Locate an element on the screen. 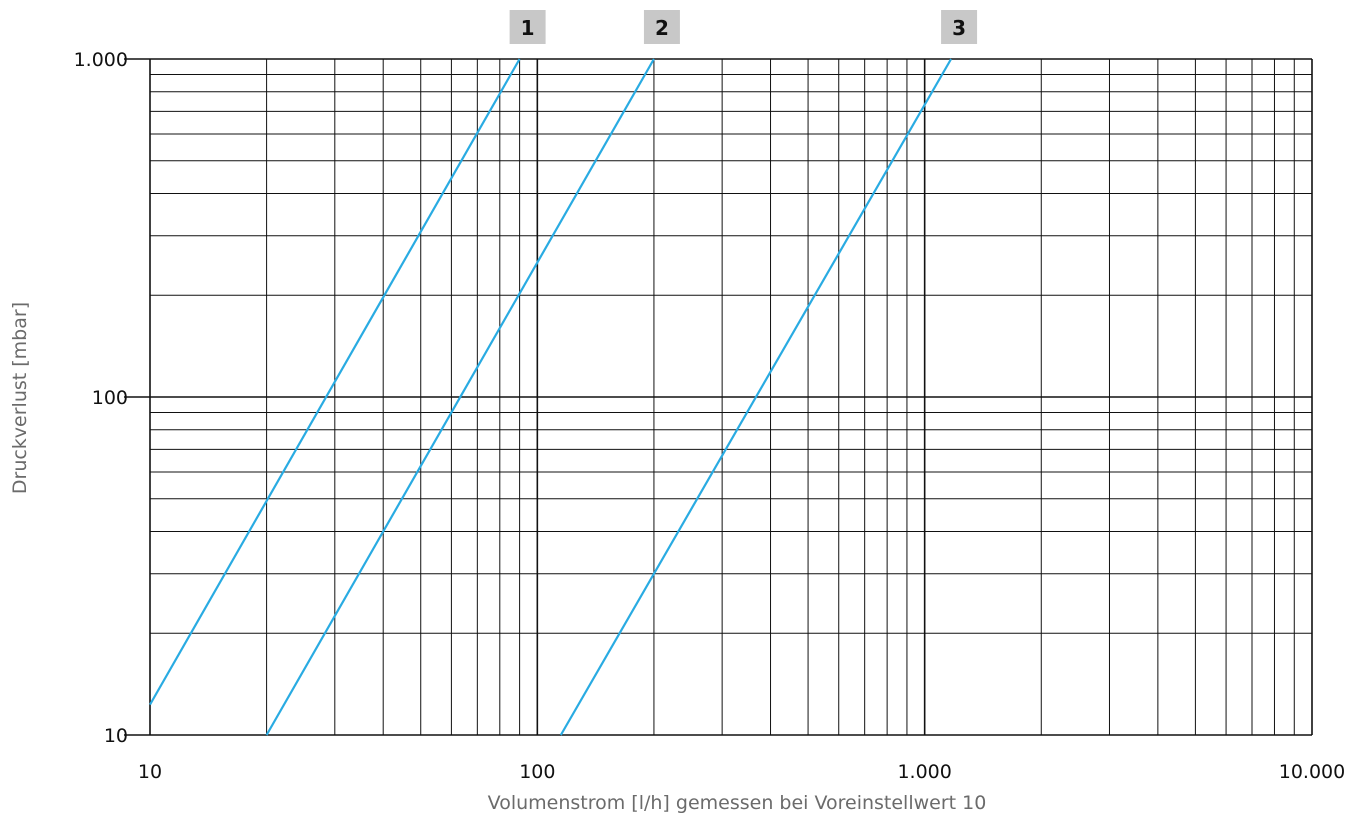 This screenshot has height=827, width=1368. y-axis-label: Druckverlust [mbar] is located at coordinates (20, 398).